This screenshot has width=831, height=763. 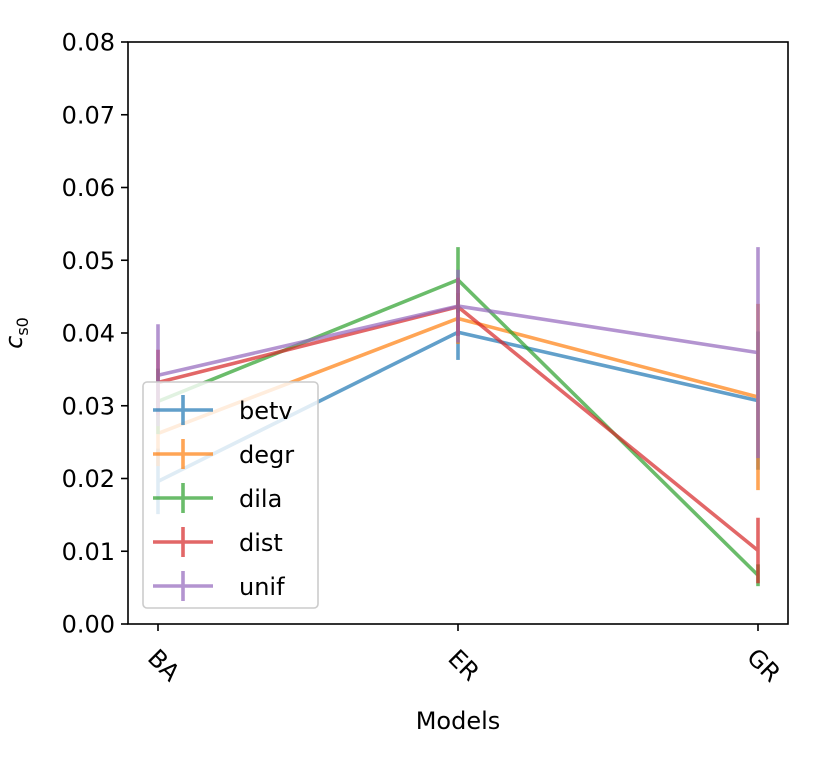 I want to click on legend-label-betv: betv, so click(x=266, y=411).